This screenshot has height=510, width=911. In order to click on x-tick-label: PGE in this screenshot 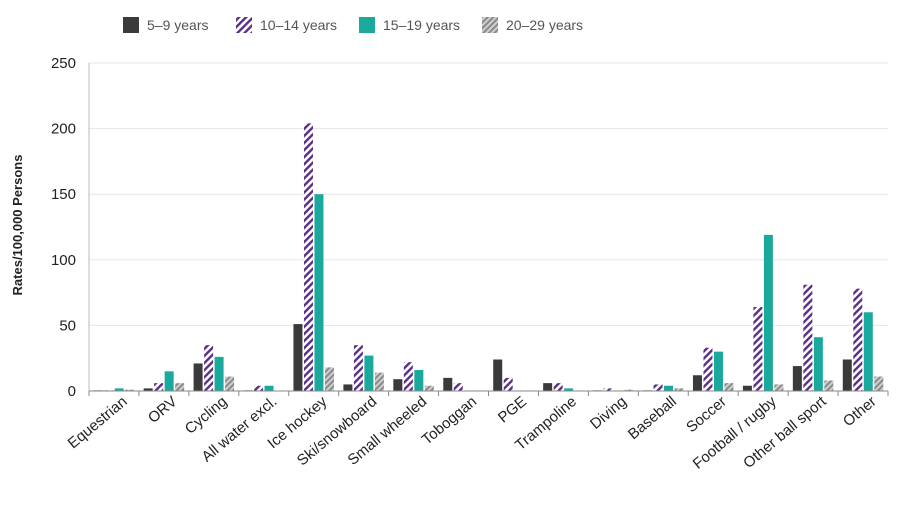, I will do `click(512, 409)`.